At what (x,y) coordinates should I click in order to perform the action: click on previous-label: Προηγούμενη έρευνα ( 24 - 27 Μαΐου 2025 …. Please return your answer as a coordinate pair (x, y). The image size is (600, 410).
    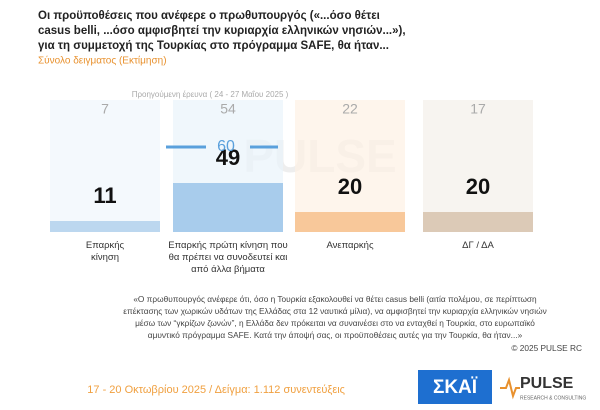
    Looking at the image, I should click on (210, 94).